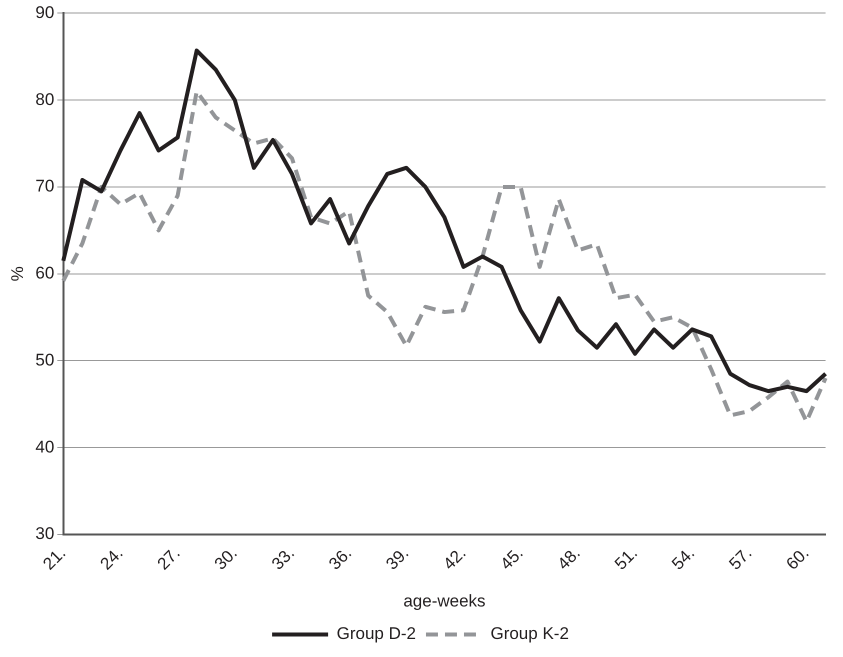 The width and height of the screenshot is (843, 657). What do you see at coordinates (626, 558) in the screenshot?
I see `x-tick-label: 51.` at bounding box center [626, 558].